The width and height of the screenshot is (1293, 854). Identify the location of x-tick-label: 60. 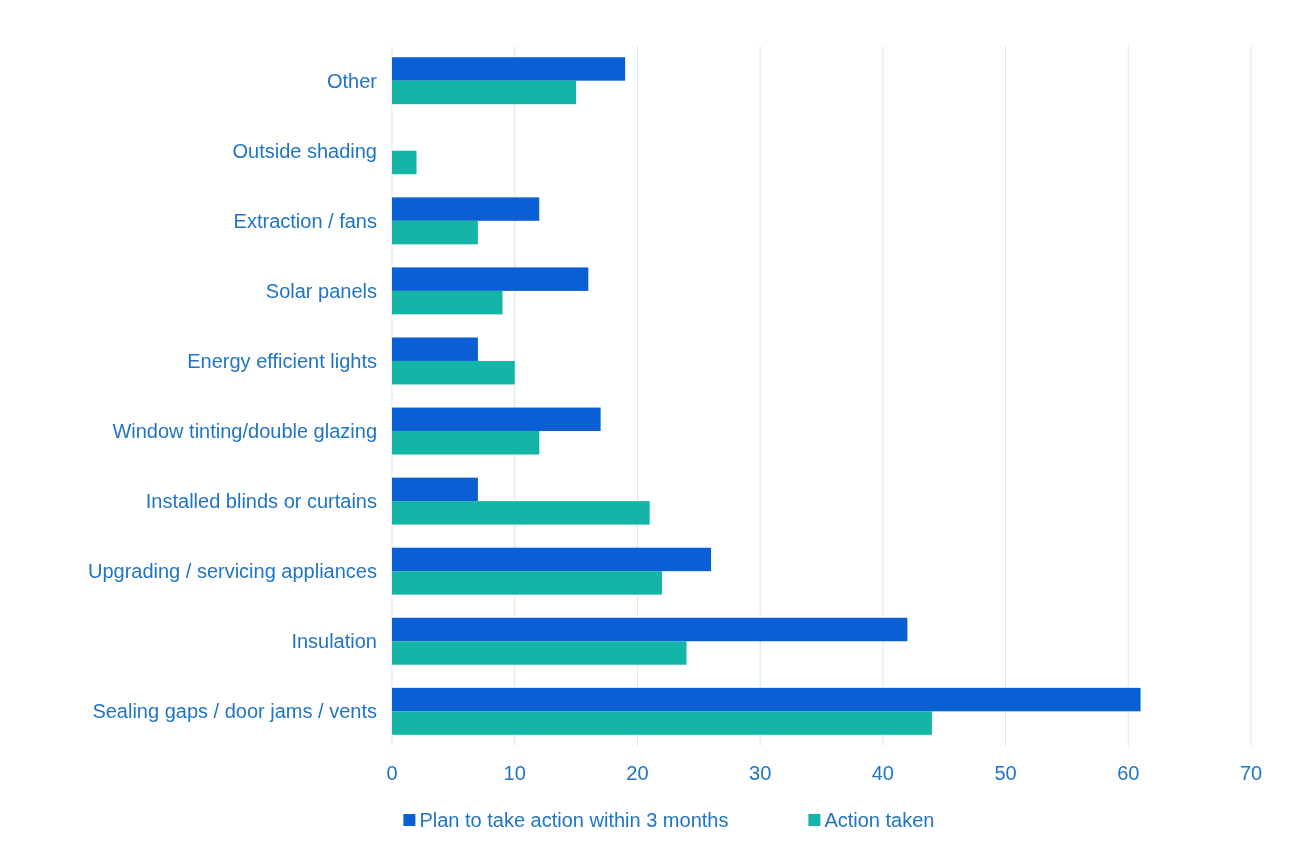
(1128, 773).